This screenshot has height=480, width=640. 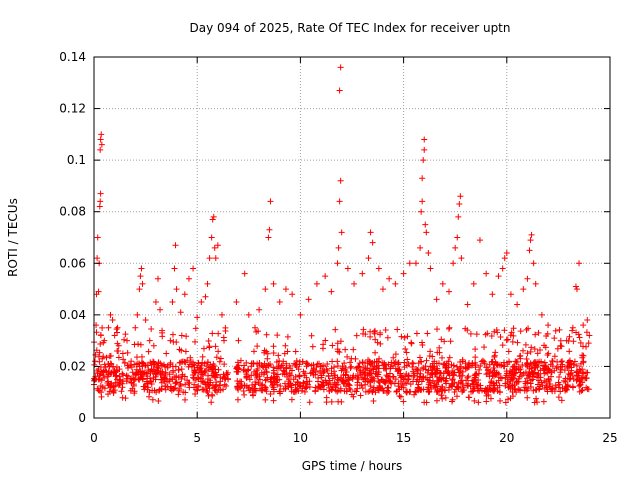 What do you see at coordinates (197, 438) in the screenshot?
I see `x-tick-label: 5` at bounding box center [197, 438].